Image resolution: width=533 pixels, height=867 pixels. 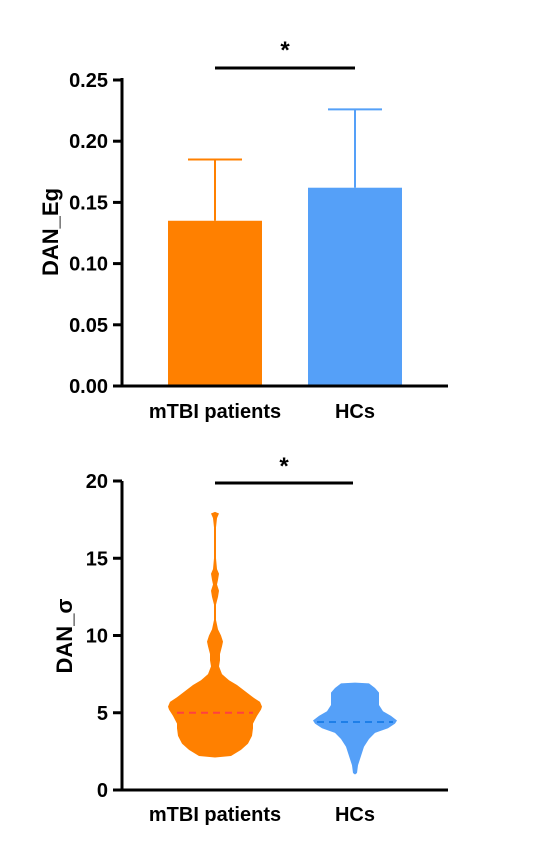 What do you see at coordinates (88, 326) in the screenshot?
I see `bar-y-tick-label-1: 0.05` at bounding box center [88, 326].